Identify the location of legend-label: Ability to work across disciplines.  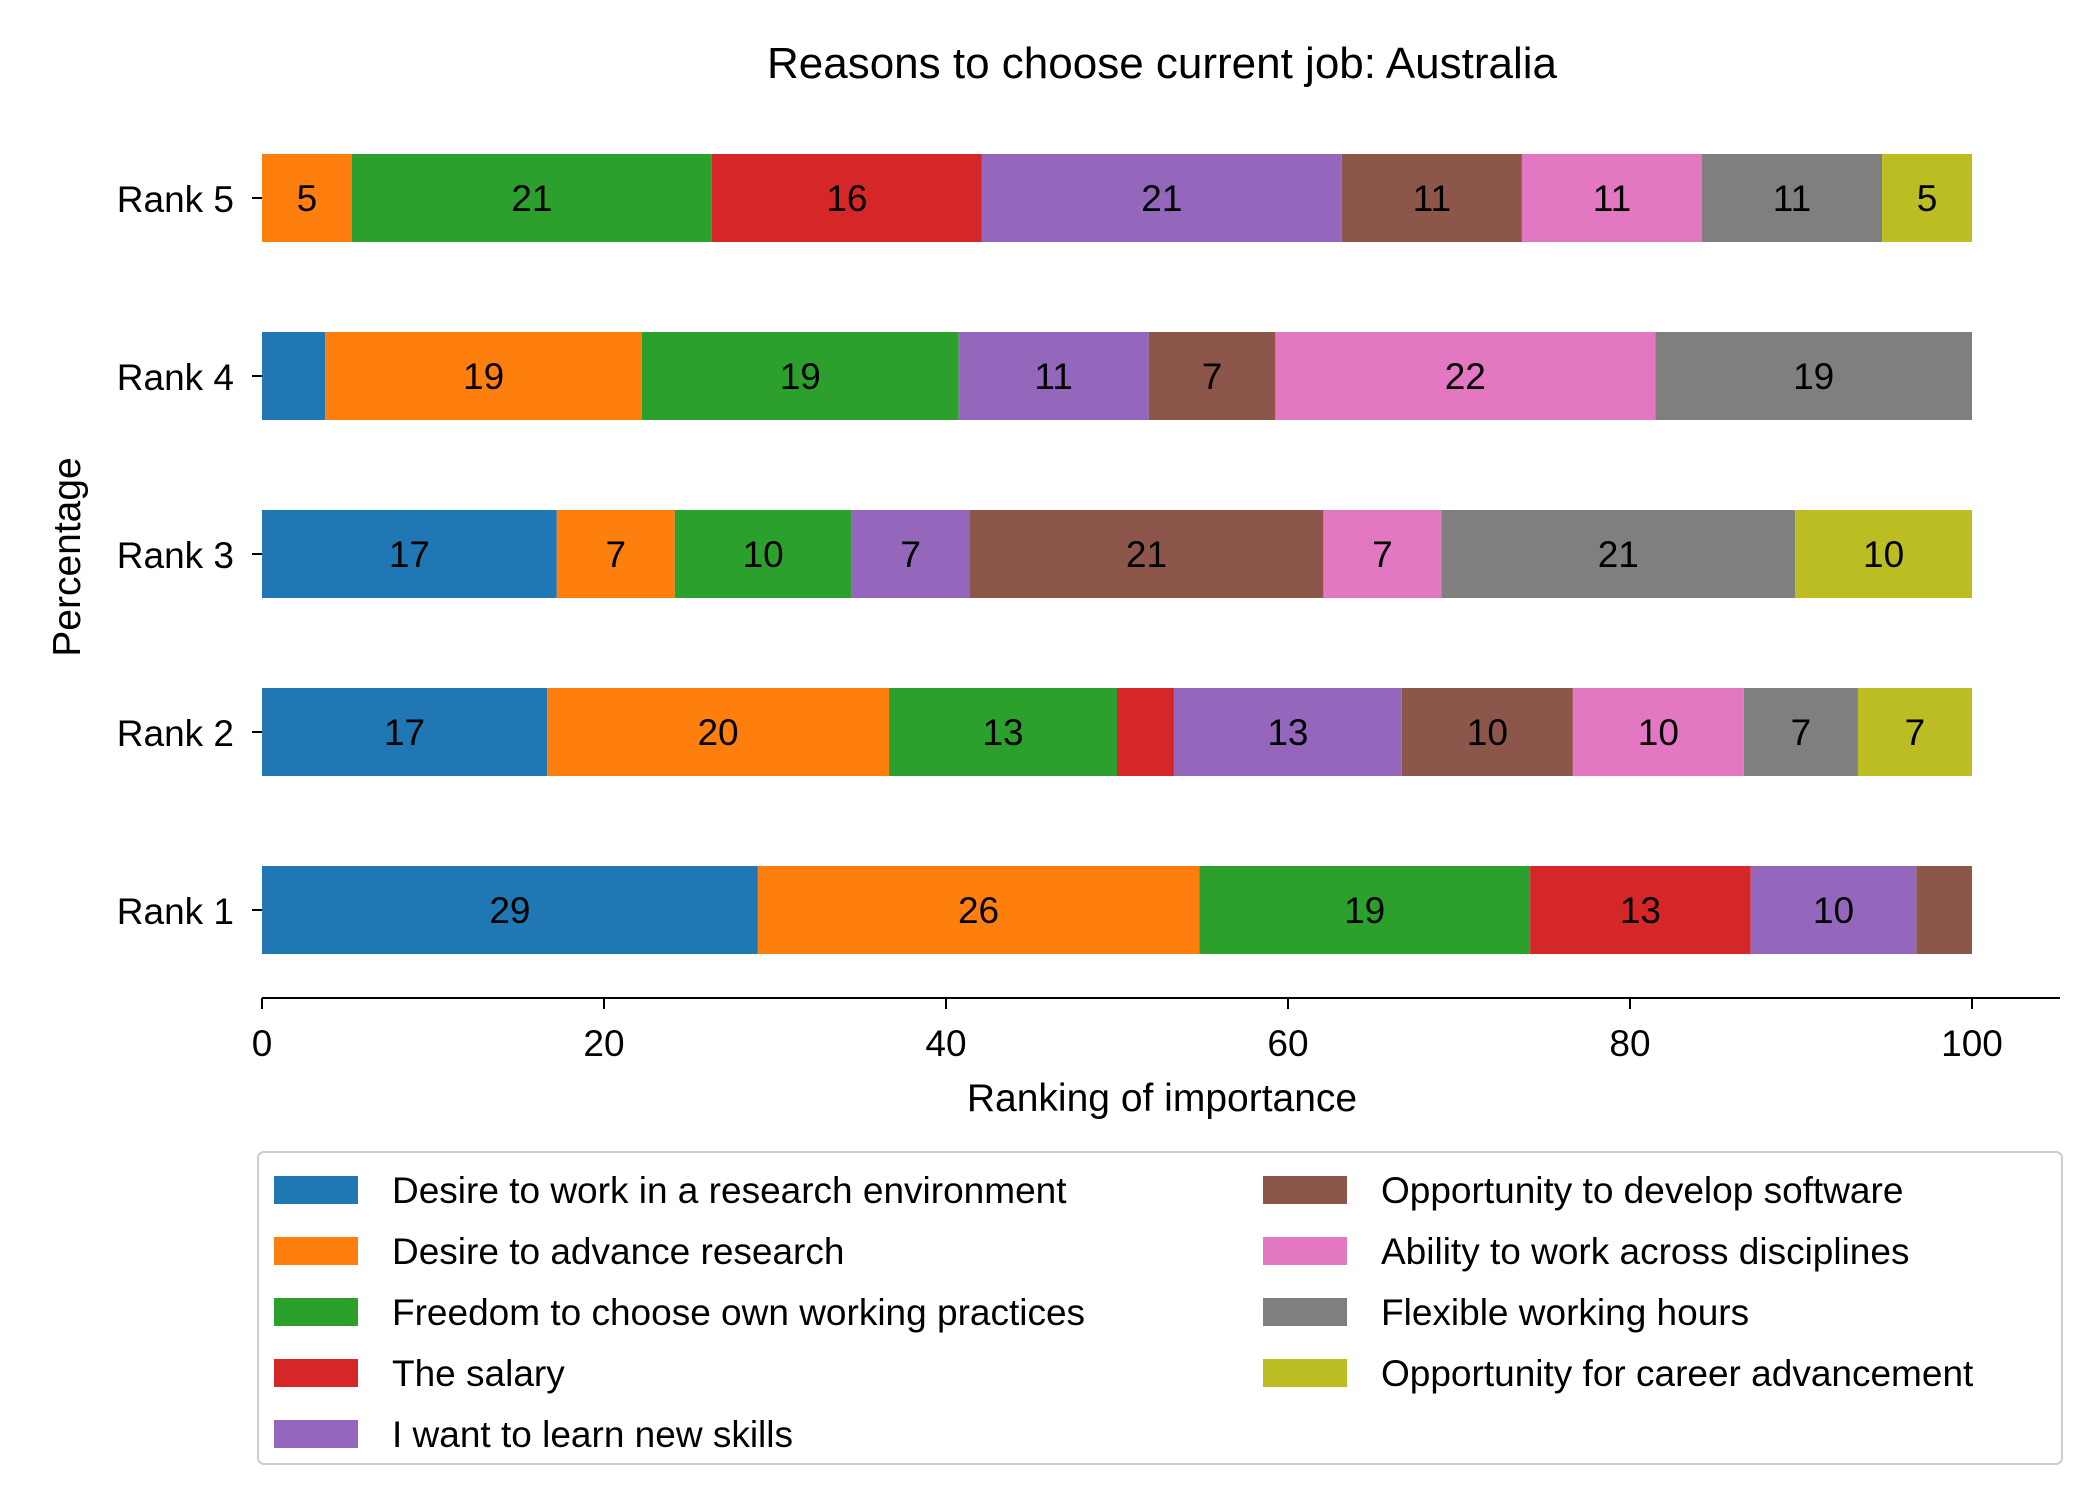
(1645, 1251).